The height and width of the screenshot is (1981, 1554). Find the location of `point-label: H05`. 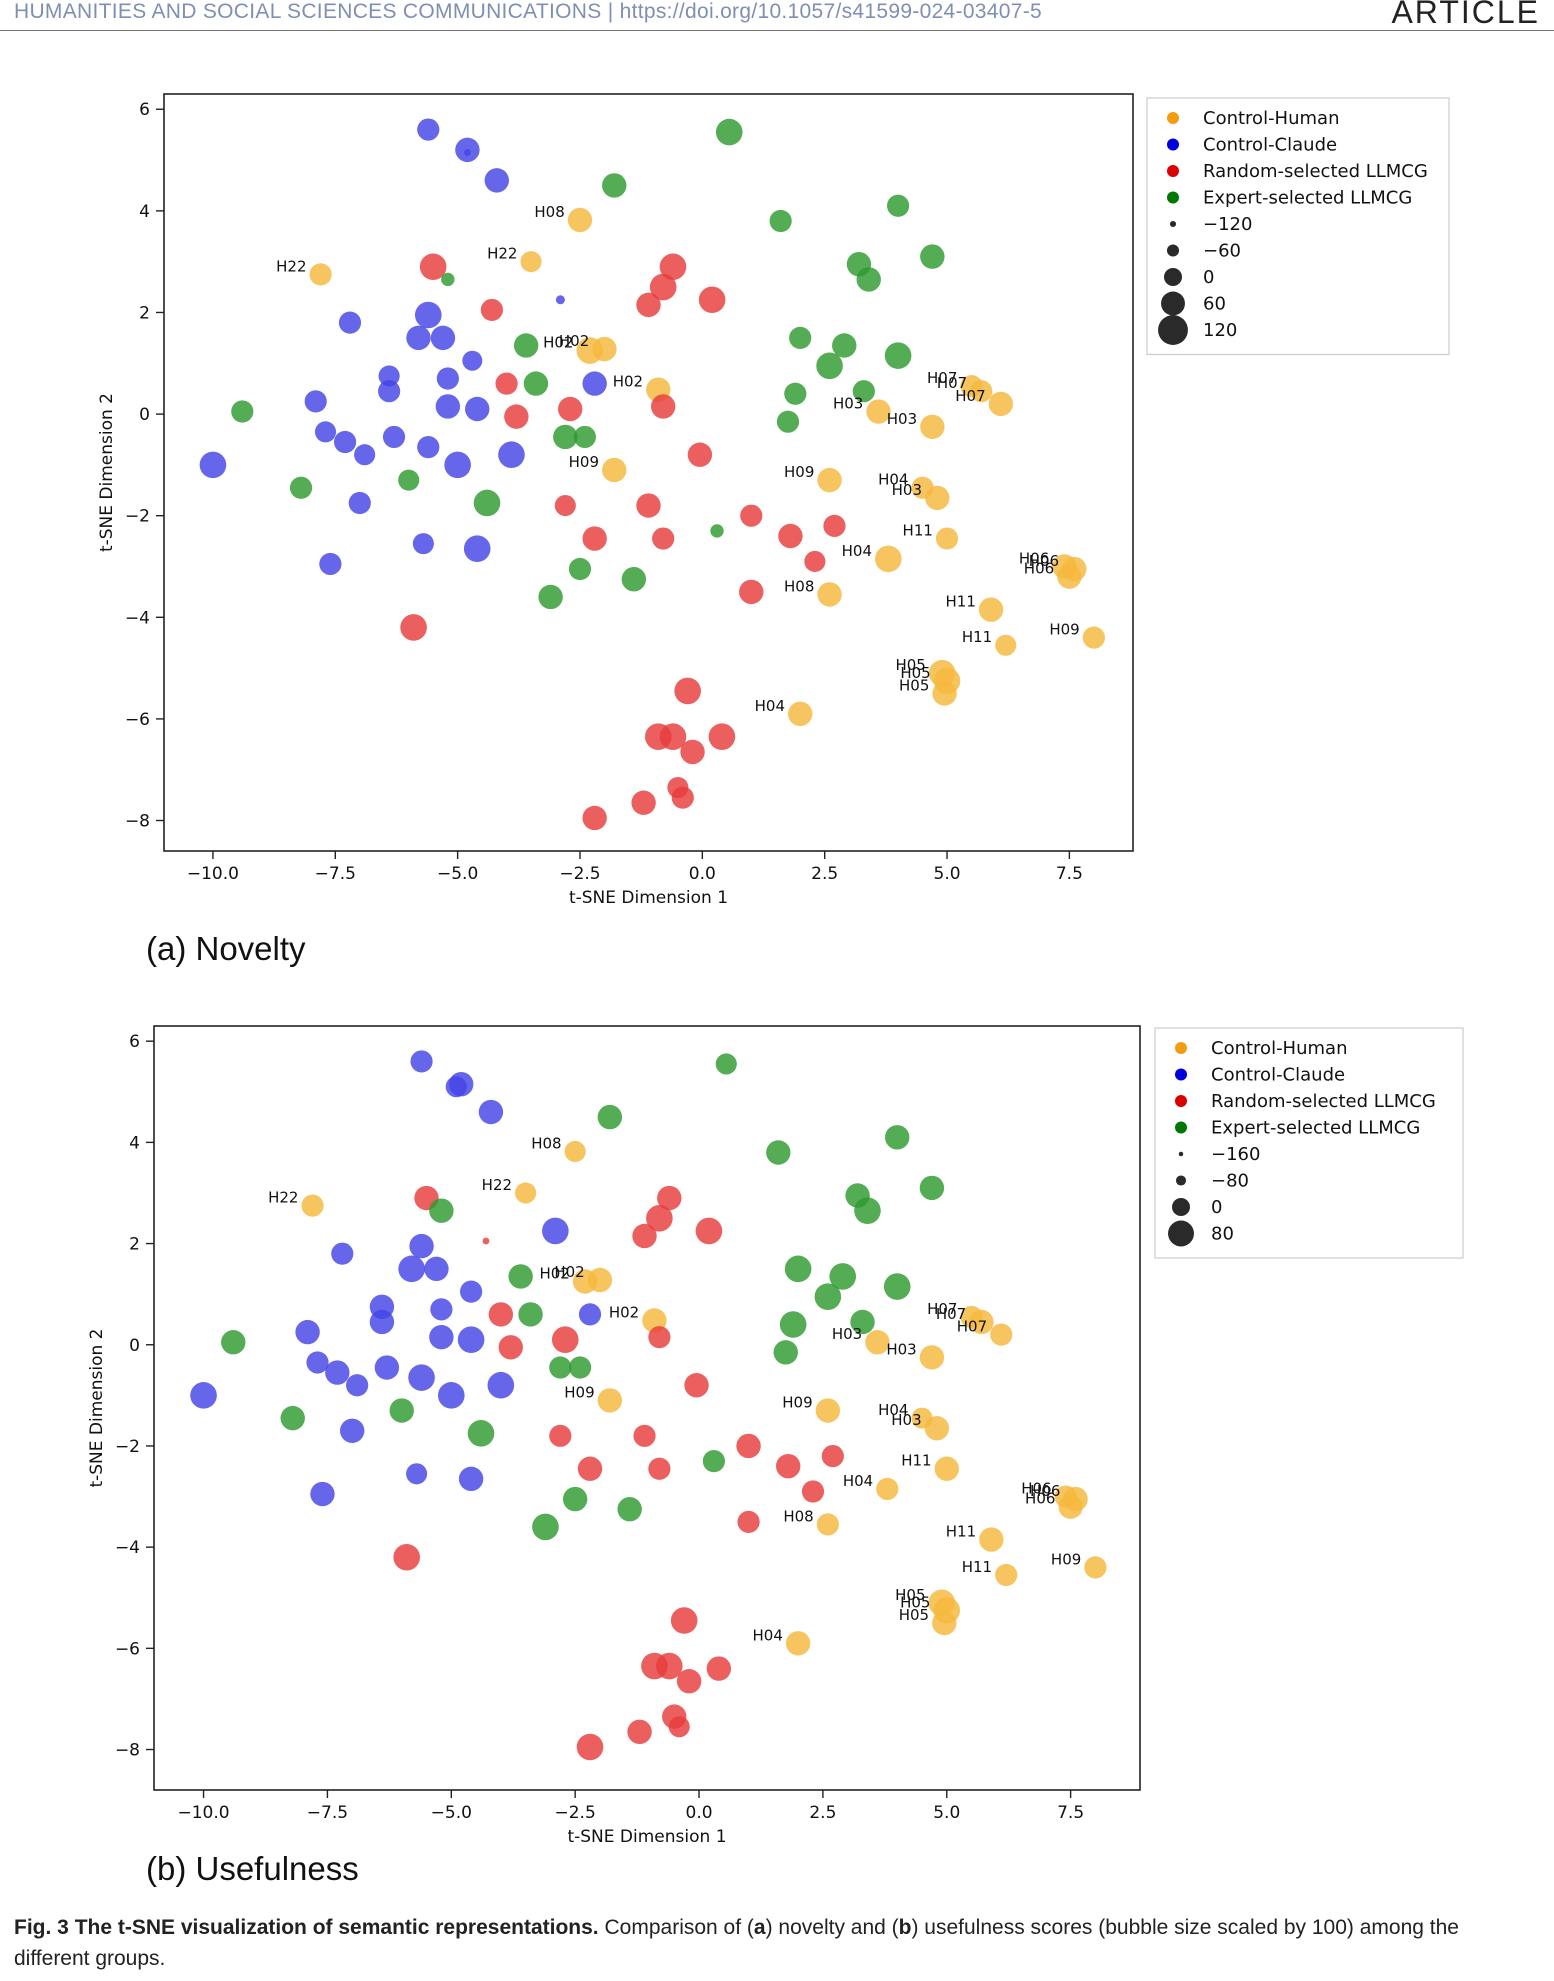

point-label: H05 is located at coordinates (915, 673).